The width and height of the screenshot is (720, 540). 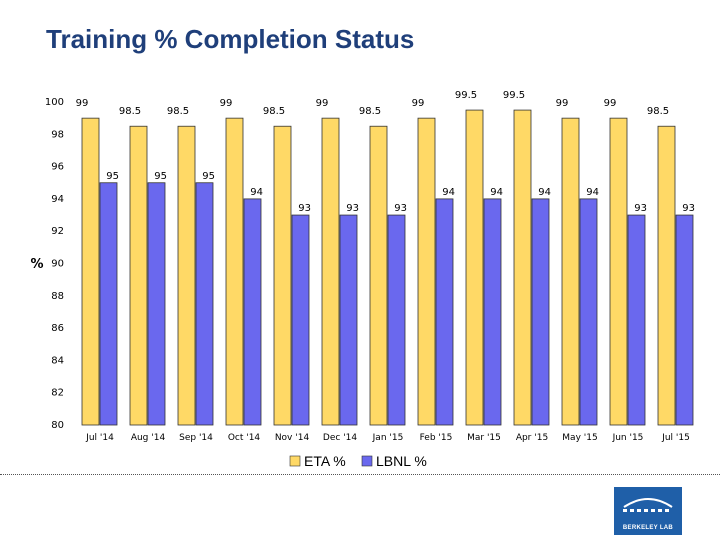 What do you see at coordinates (436, 438) in the screenshot?
I see `x-tick-label: Feb '15` at bounding box center [436, 438].